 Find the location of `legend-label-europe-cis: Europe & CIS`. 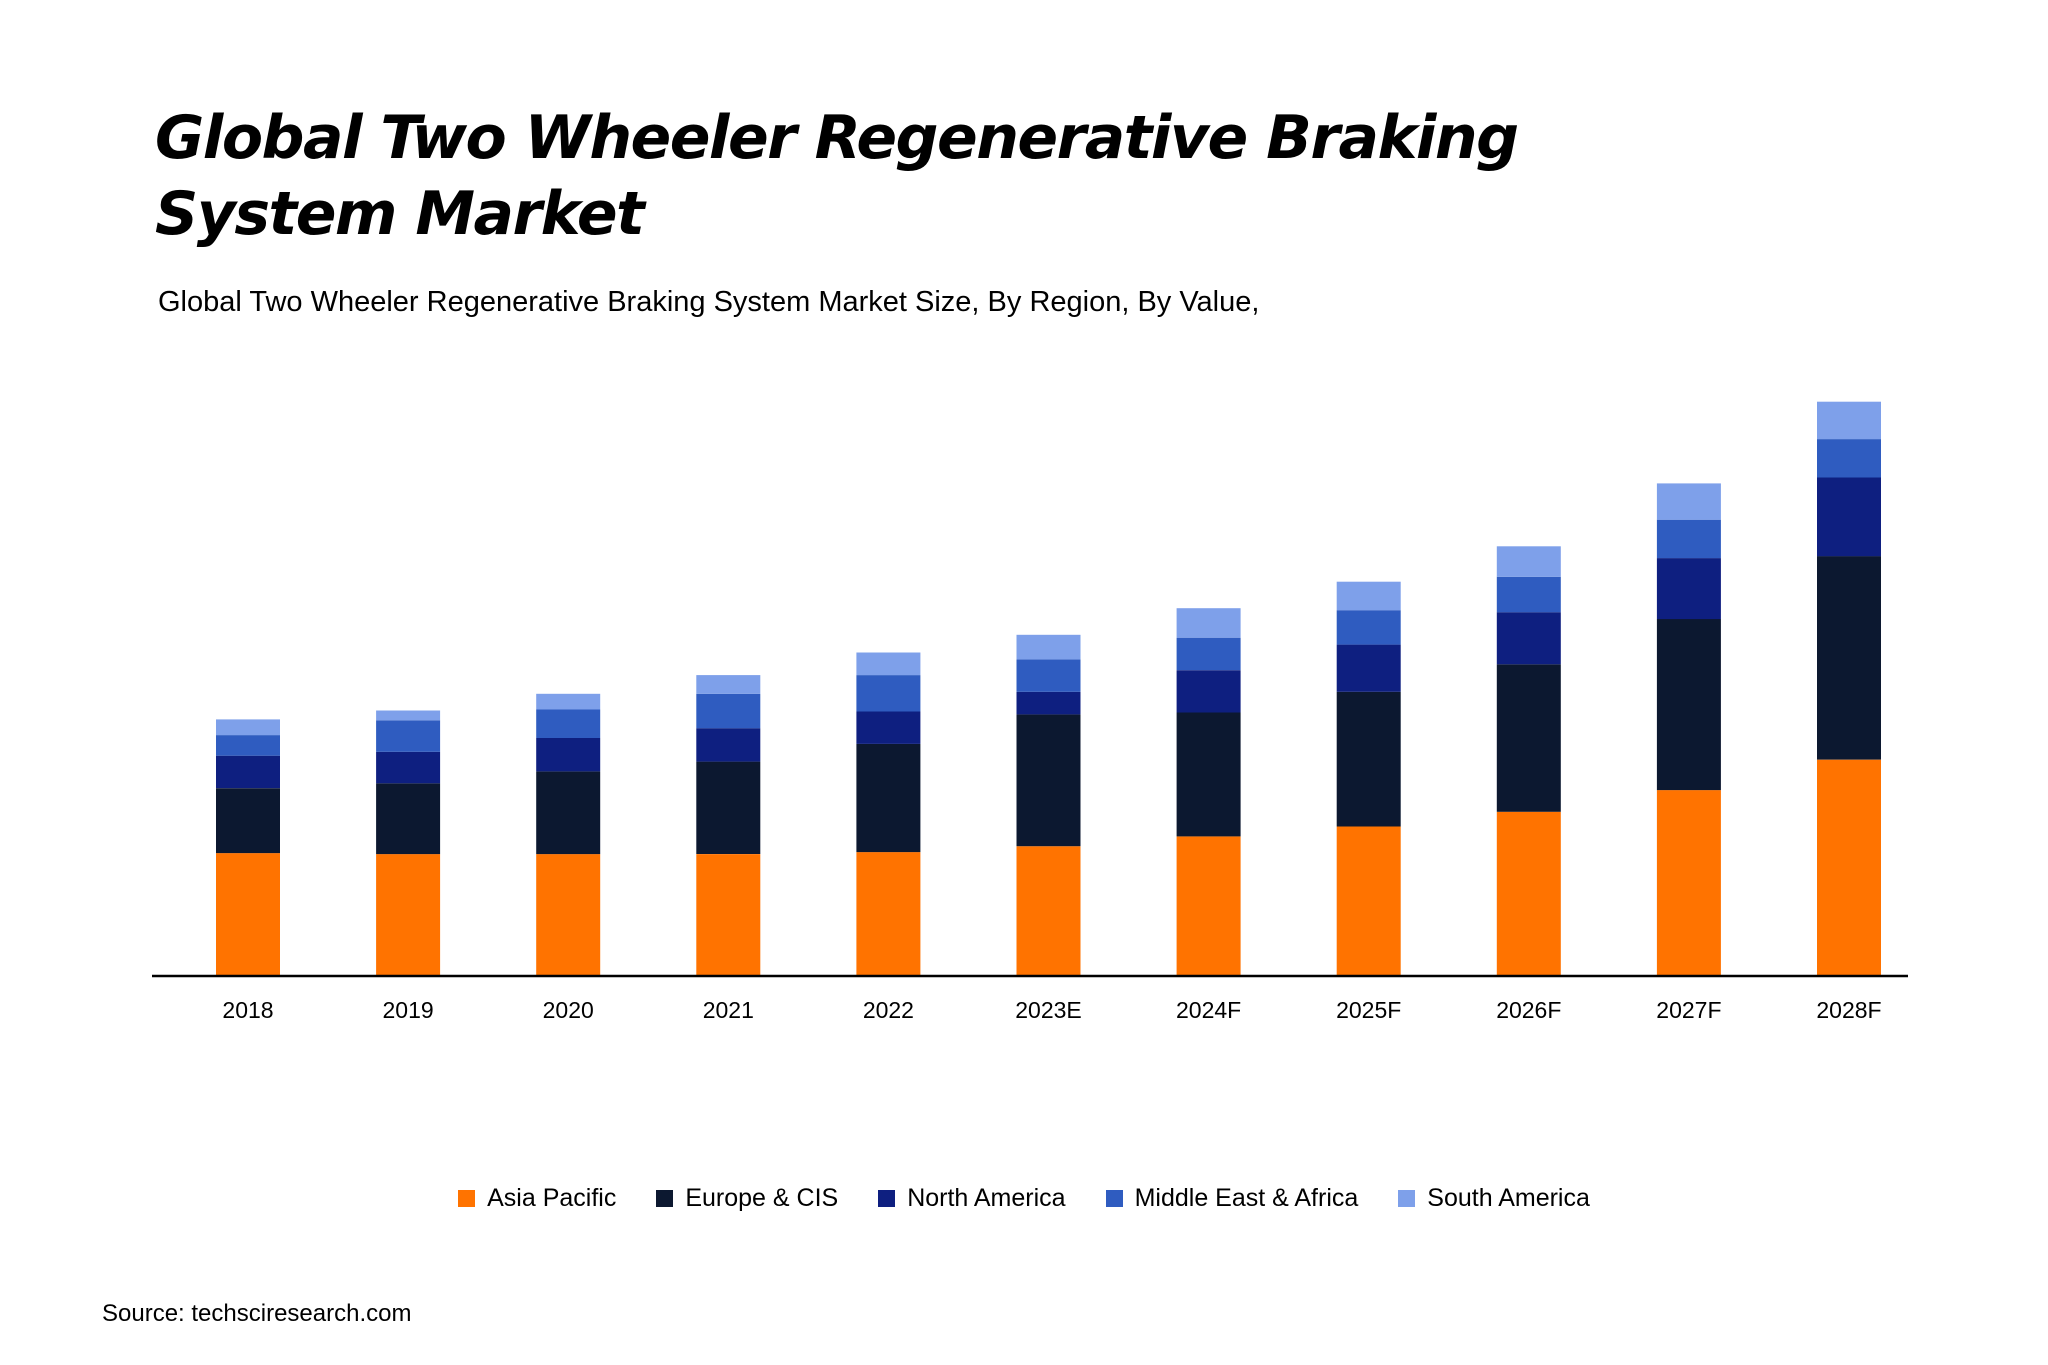

legend-label-europe-cis: Europe & CIS is located at coordinates (762, 1197).